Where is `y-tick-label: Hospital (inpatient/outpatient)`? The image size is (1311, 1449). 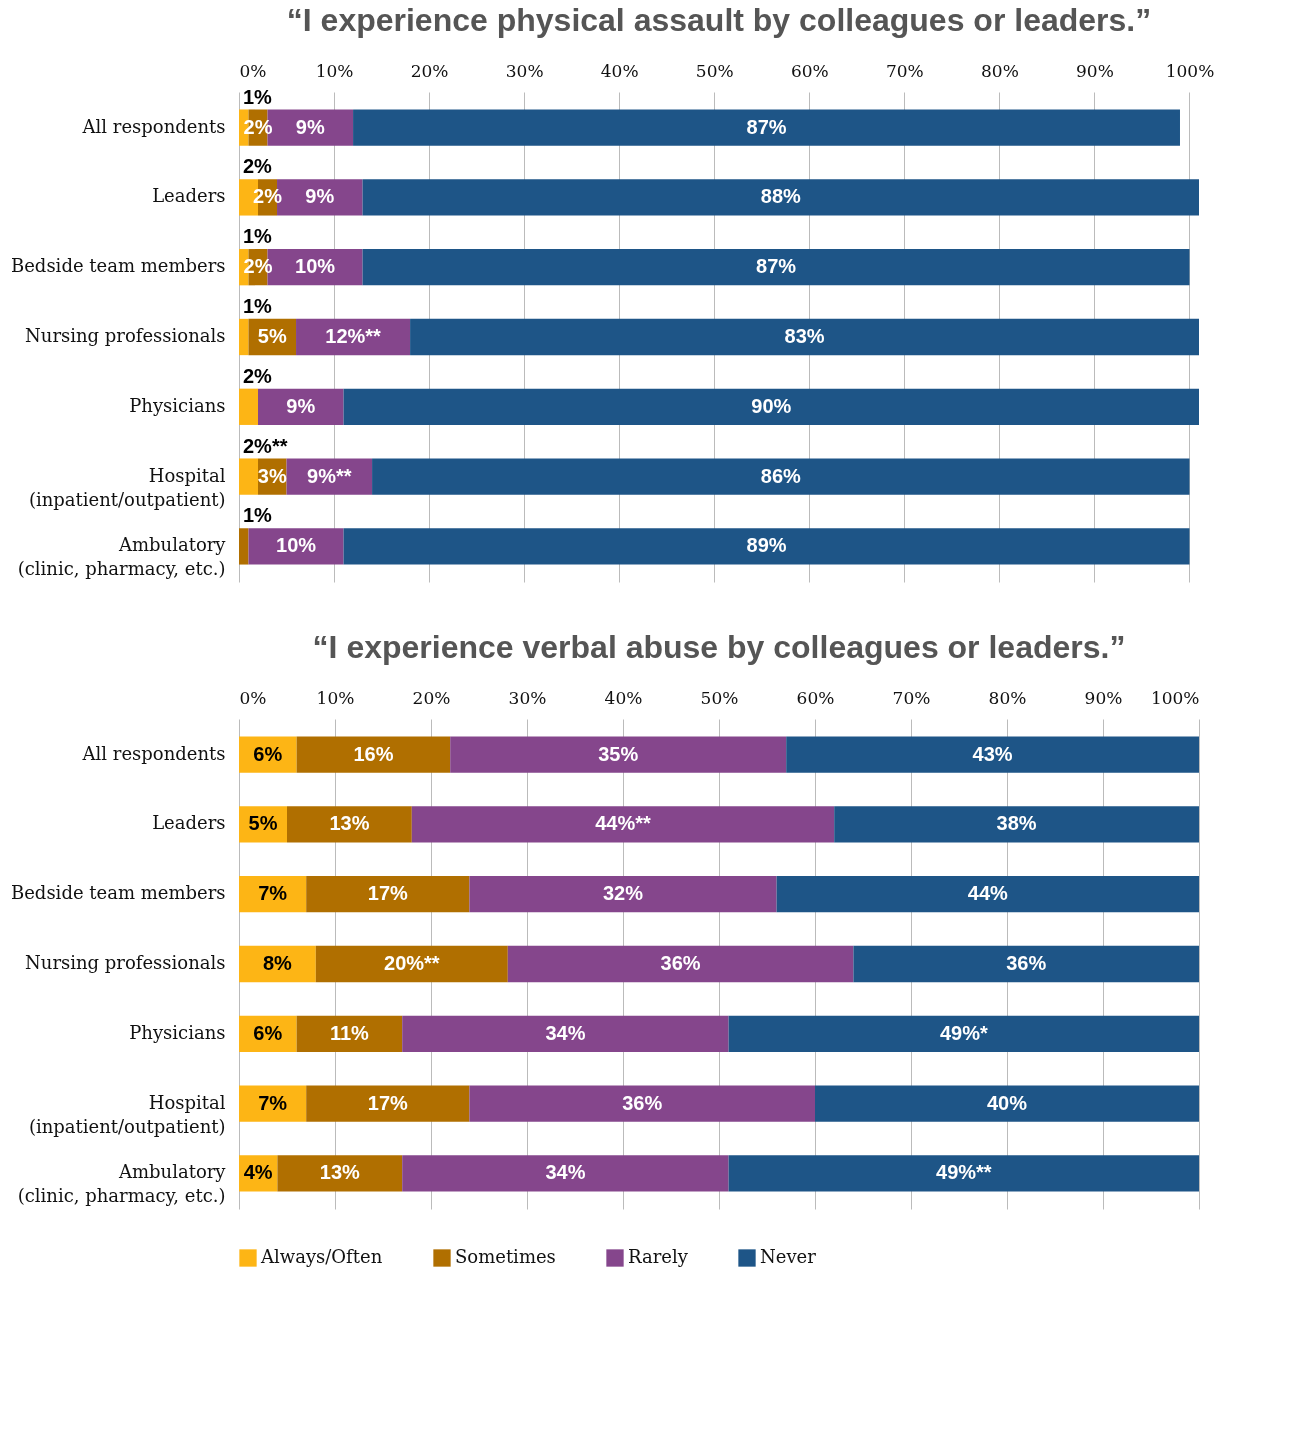
y-tick-label: Hospital (inpatient/outpatient) is located at coordinates (127, 1114).